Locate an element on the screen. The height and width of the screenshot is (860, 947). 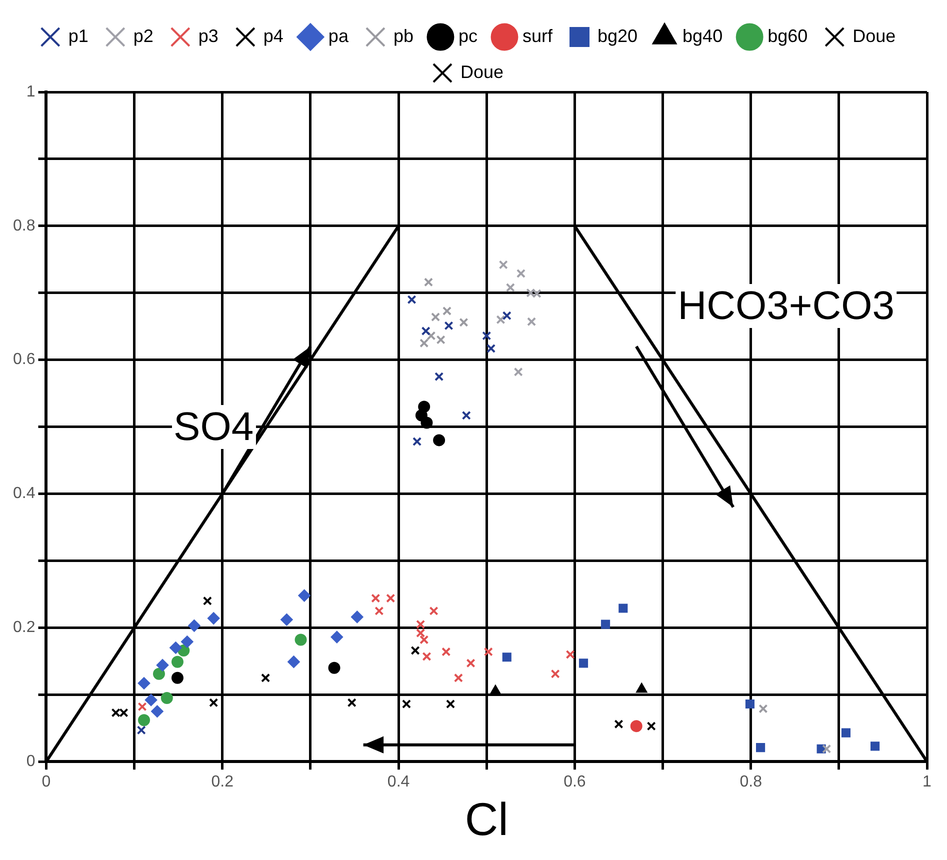
y-tick-label: 1 is located at coordinates (31, 91).